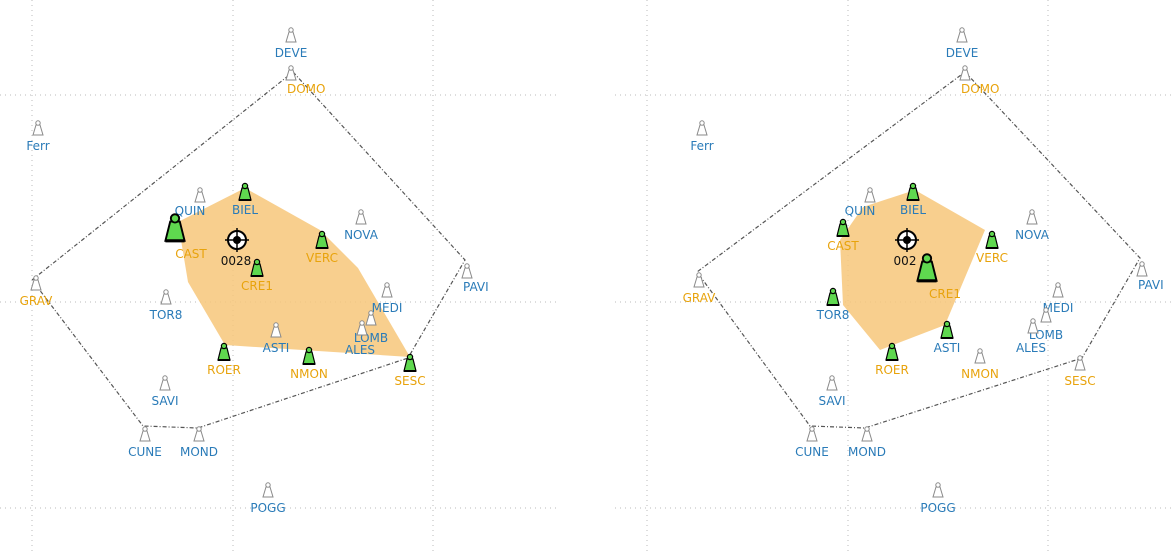 The height and width of the screenshot is (552, 1175). What do you see at coordinates (947, 348) in the screenshot?
I see `station-label: ASTI` at bounding box center [947, 348].